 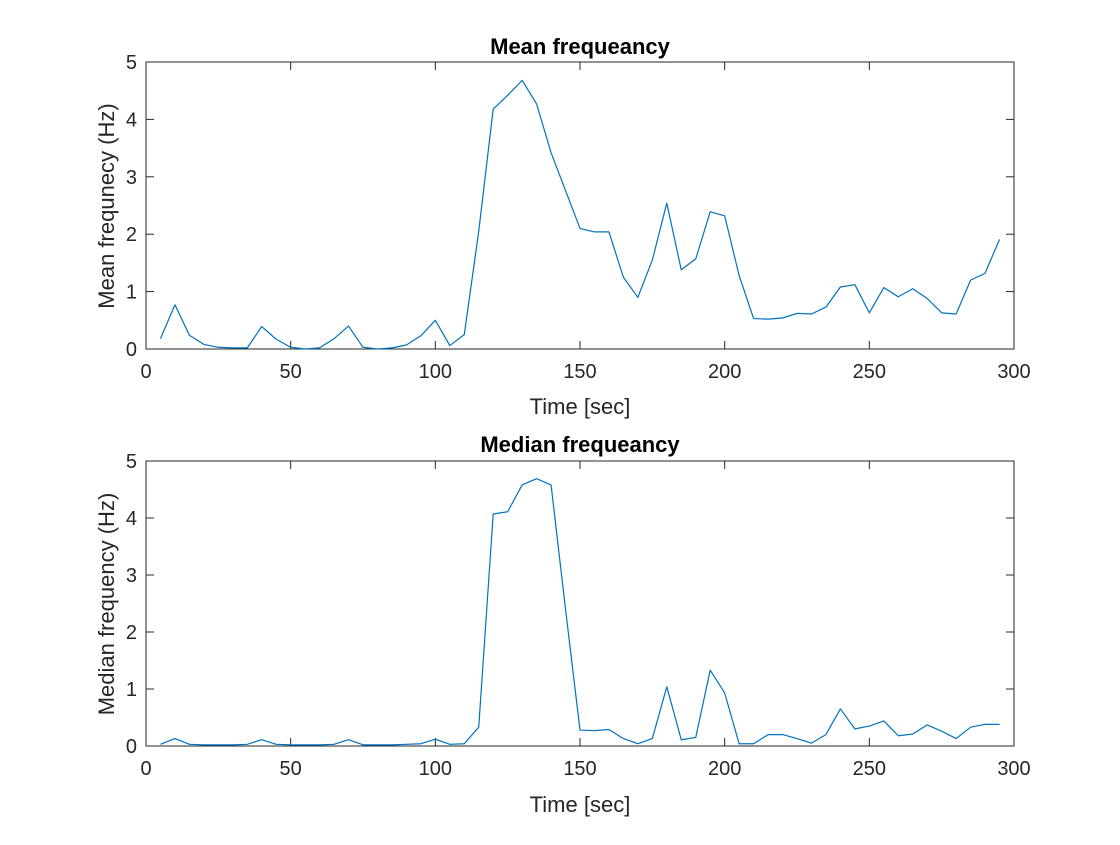 What do you see at coordinates (580, 444) in the screenshot?
I see `chart-title: Median frequeancy` at bounding box center [580, 444].